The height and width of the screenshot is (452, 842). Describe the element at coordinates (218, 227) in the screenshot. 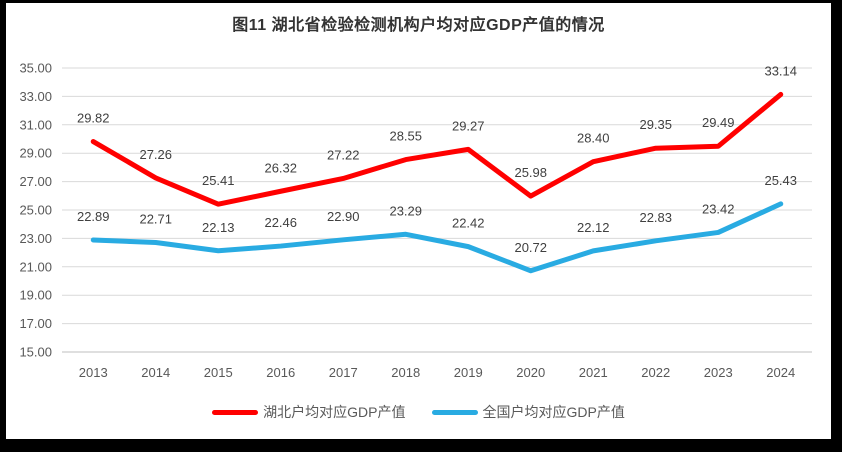

I see `data-label: 22.13` at that location.